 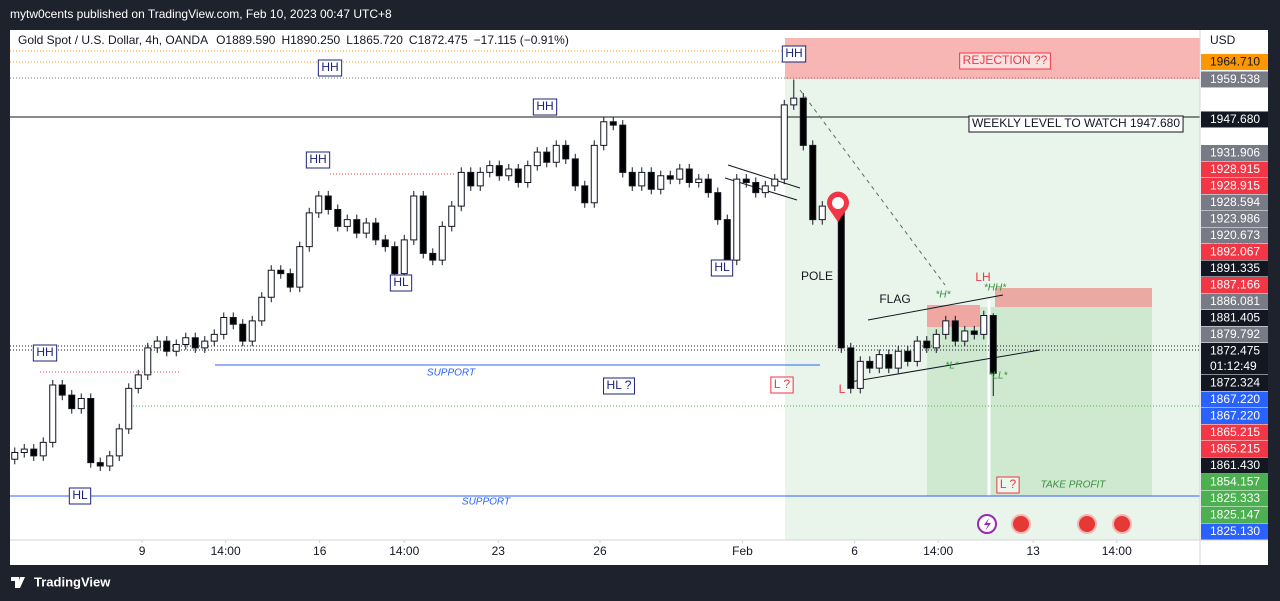 I want to click on price-label: 1891.335, so click(x=1235, y=268).